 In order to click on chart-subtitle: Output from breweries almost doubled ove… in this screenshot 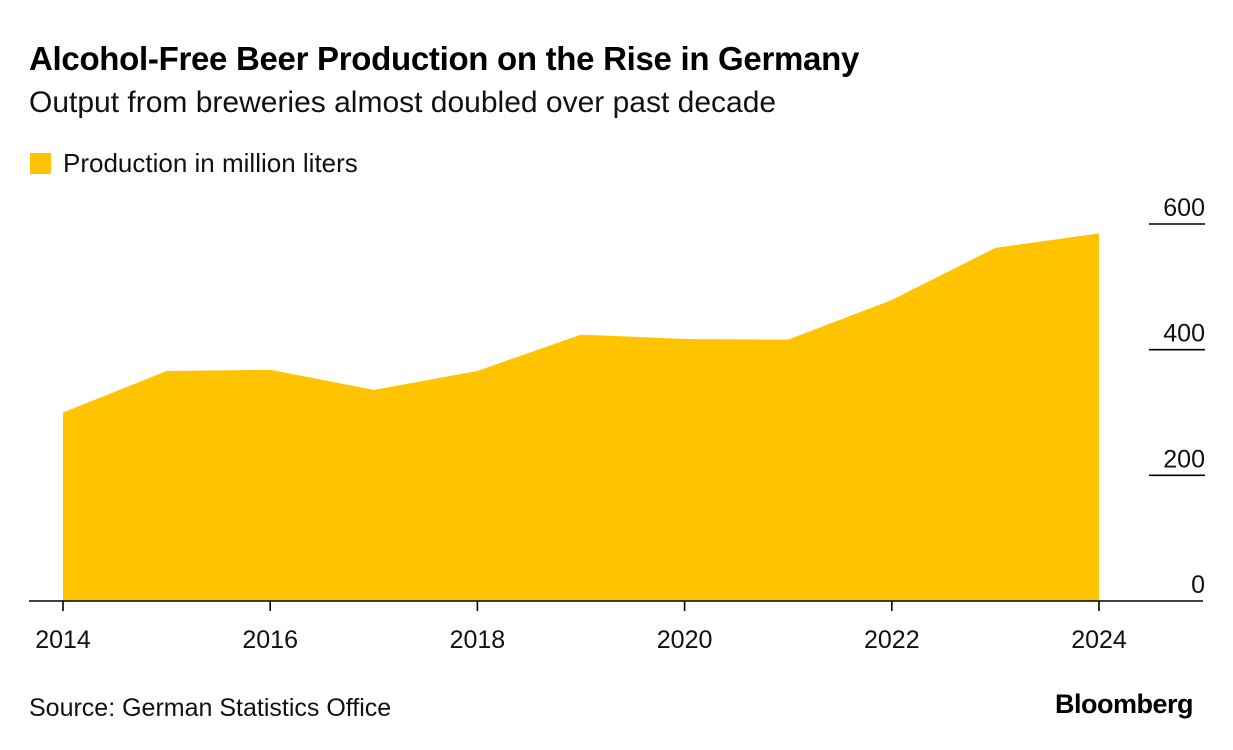, I will do `click(403, 102)`.